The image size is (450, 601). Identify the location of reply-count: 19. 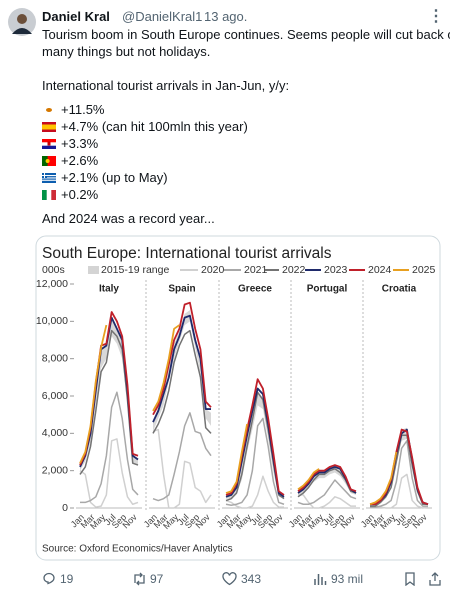
(67, 579).